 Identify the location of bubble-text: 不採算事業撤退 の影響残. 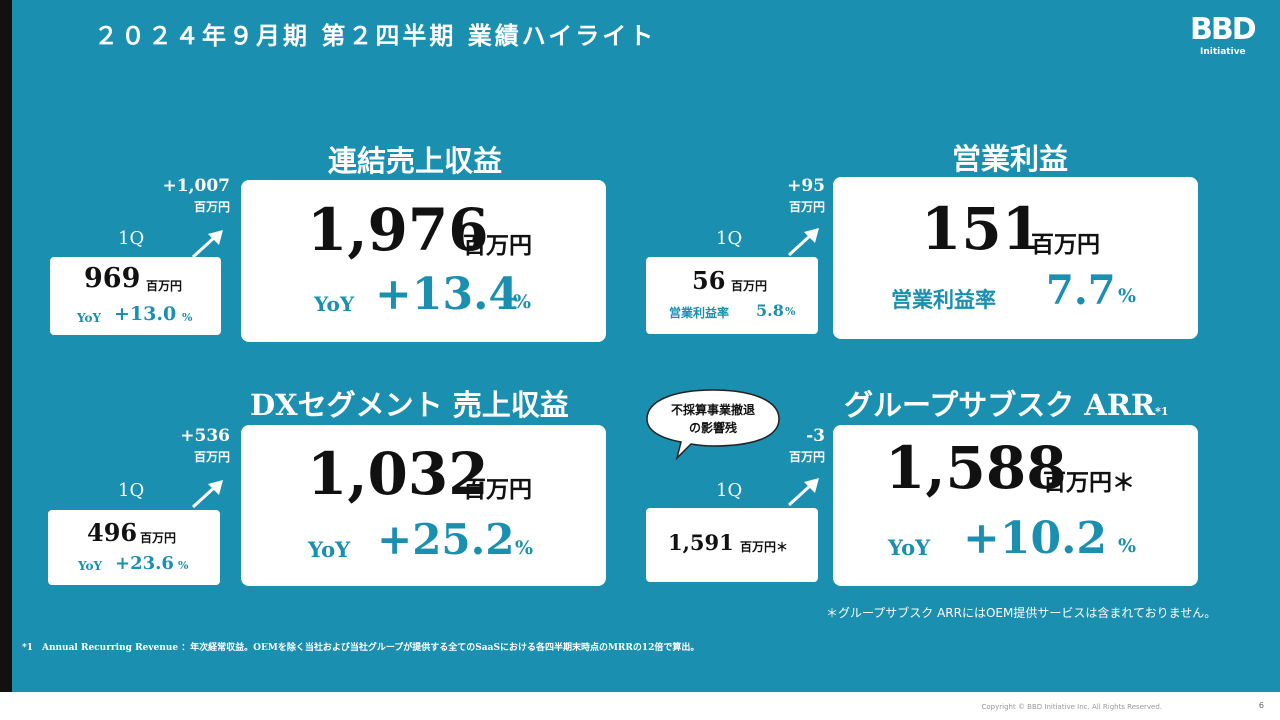
(713, 419).